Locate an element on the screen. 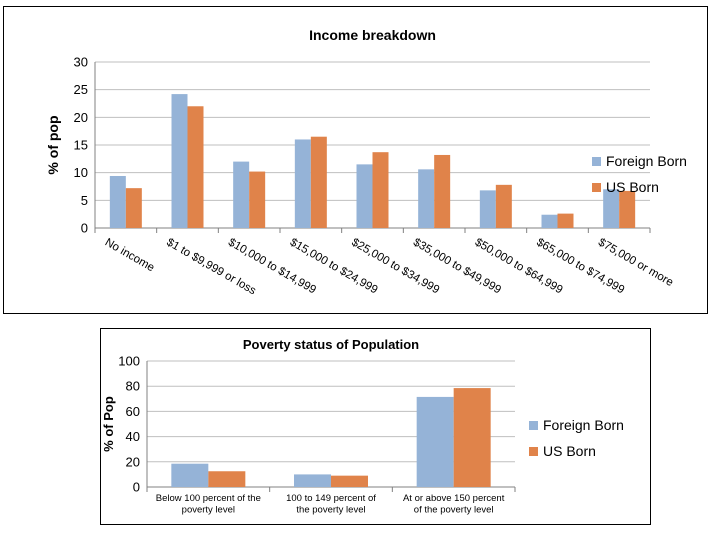 The image size is (715, 540). poverty-y-tick-label: 100 is located at coordinates (129, 361).